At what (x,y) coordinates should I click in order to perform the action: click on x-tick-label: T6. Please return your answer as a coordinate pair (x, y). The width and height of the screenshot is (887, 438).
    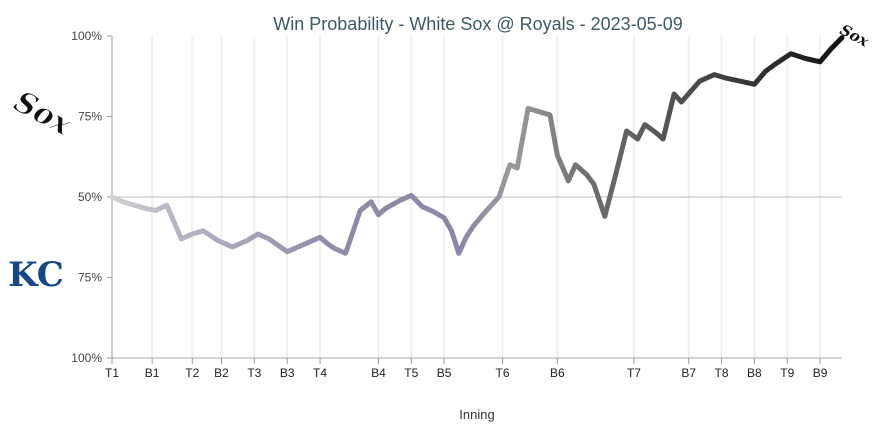
    Looking at the image, I should click on (503, 373).